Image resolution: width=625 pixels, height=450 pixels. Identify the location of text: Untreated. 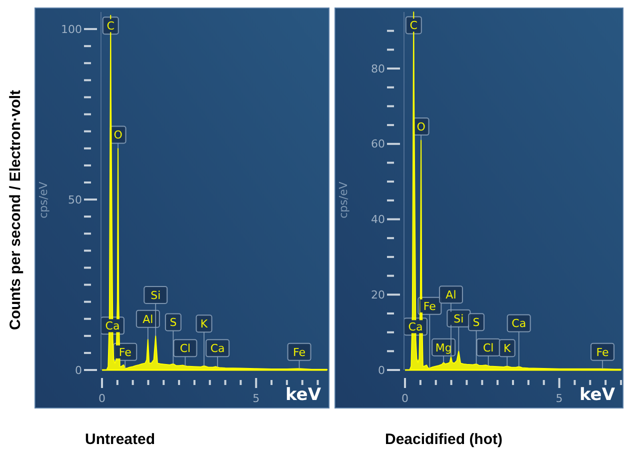
(120, 439).